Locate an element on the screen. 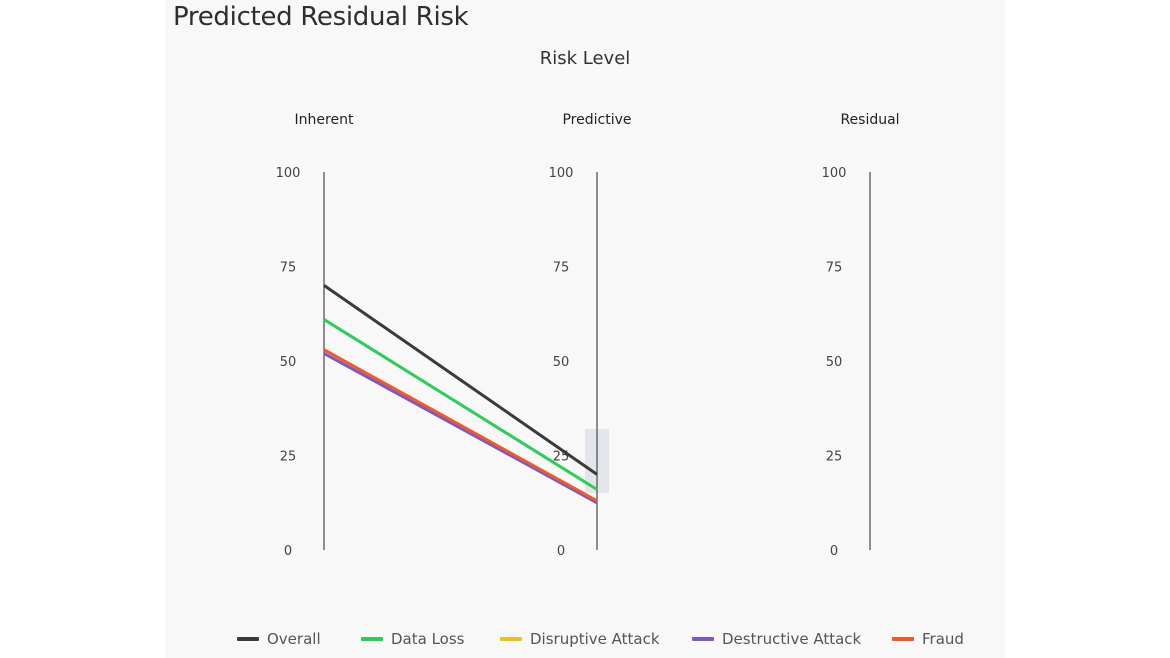 The height and width of the screenshot is (658, 1170). chart-title: Risk Level is located at coordinates (585, 58).